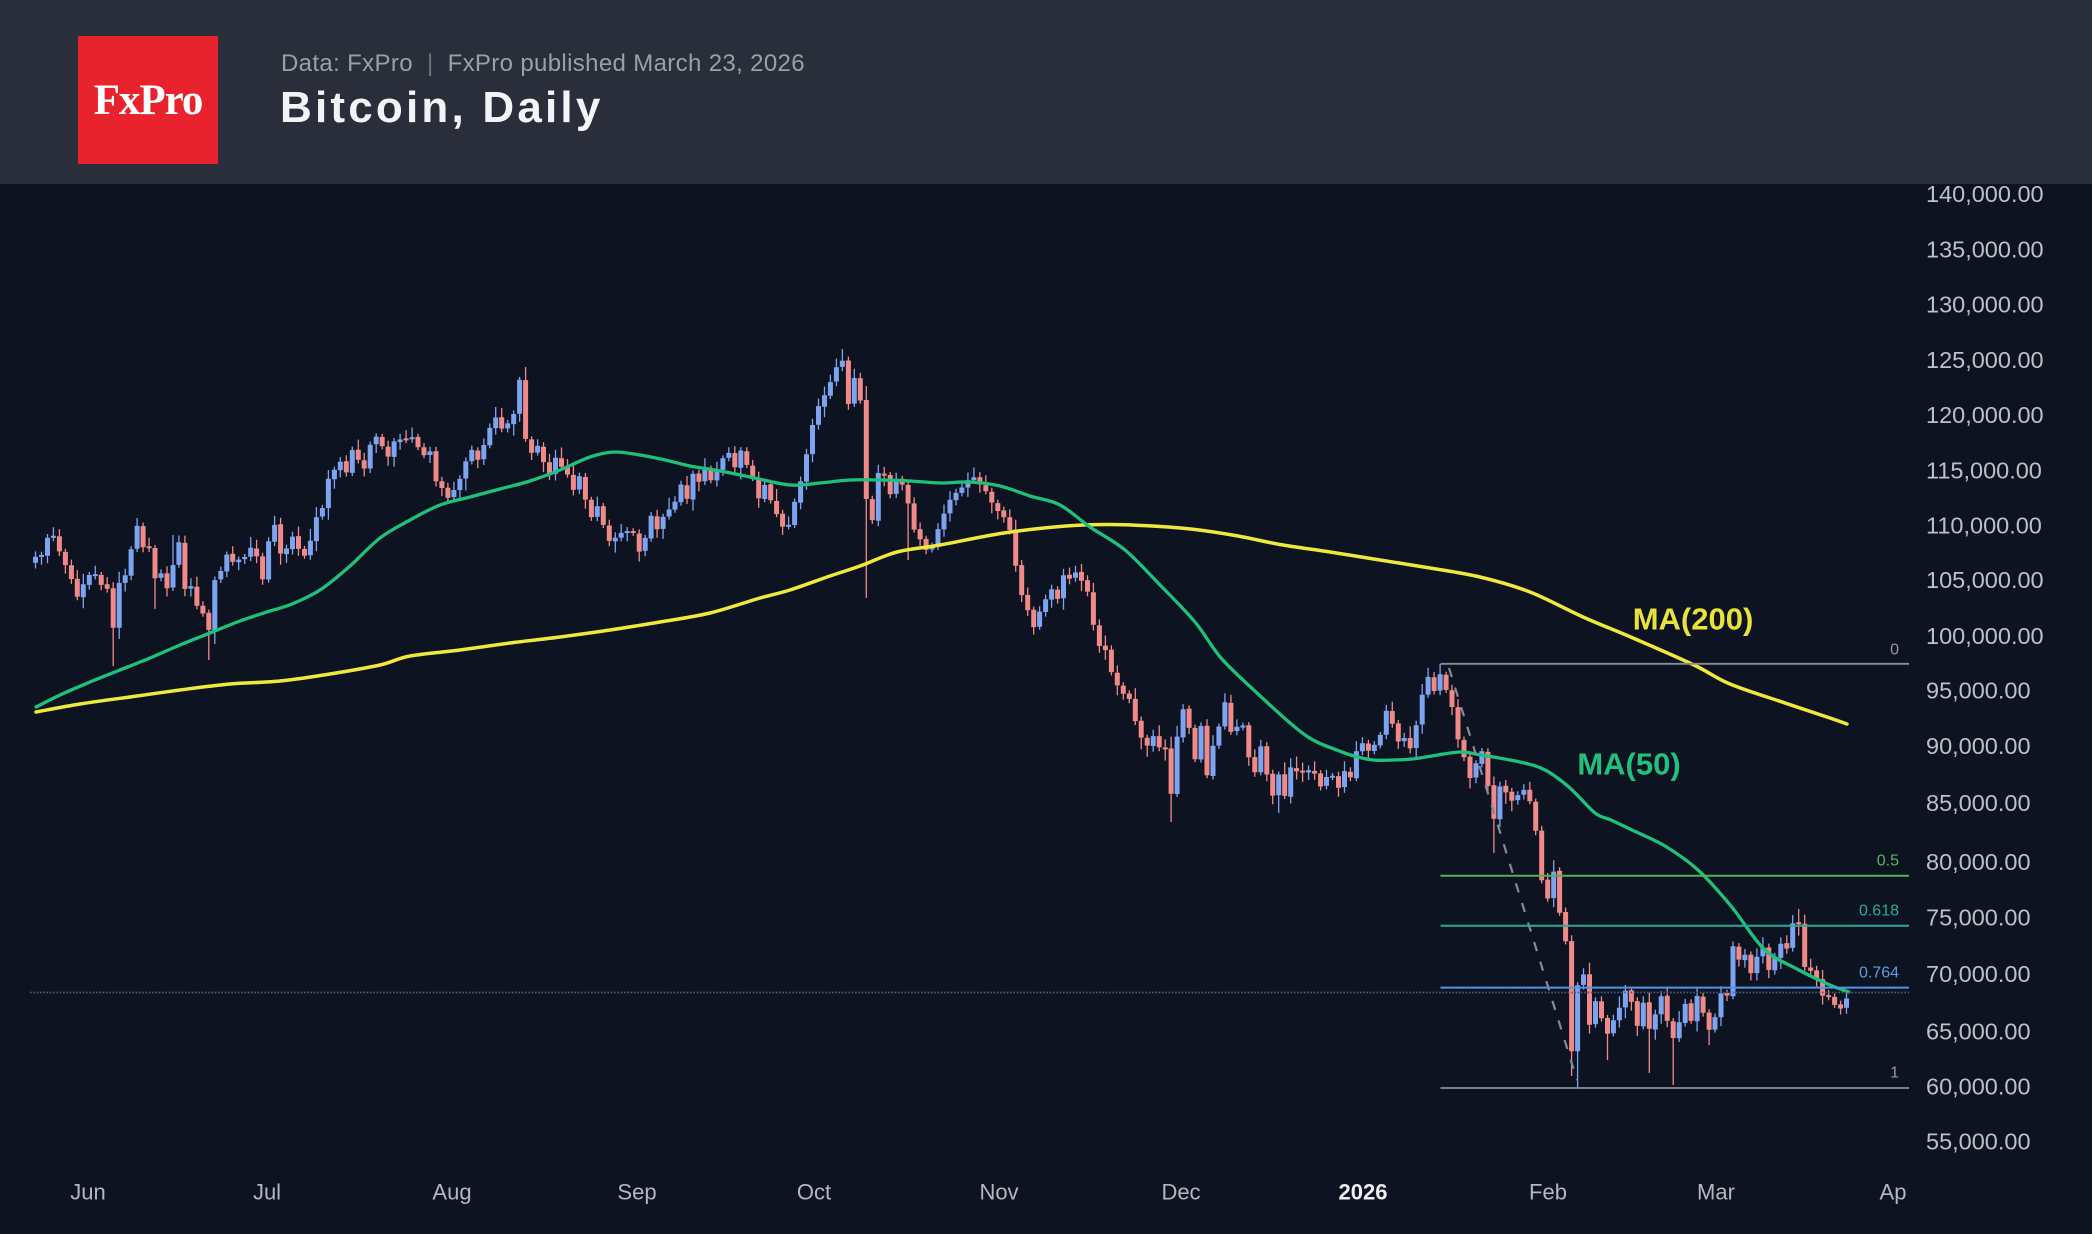 This screenshot has width=2092, height=1234. Describe the element at coordinates (1894, 650) in the screenshot. I see `svg-text: 0` at that location.